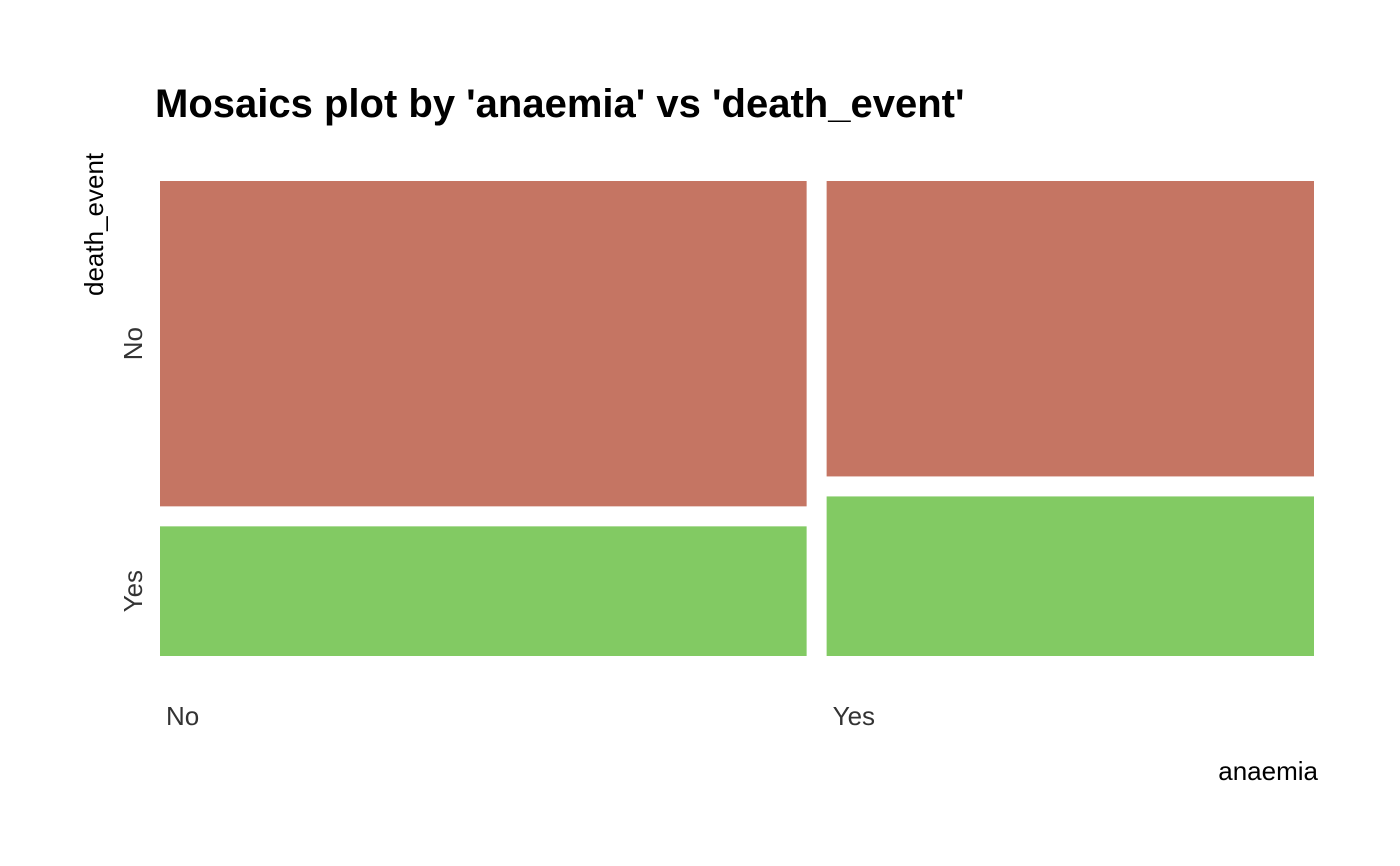 Image resolution: width=1400 pixels, height=866 pixels. I want to click on mosaic-cell-yes-yes, so click(1070, 576).